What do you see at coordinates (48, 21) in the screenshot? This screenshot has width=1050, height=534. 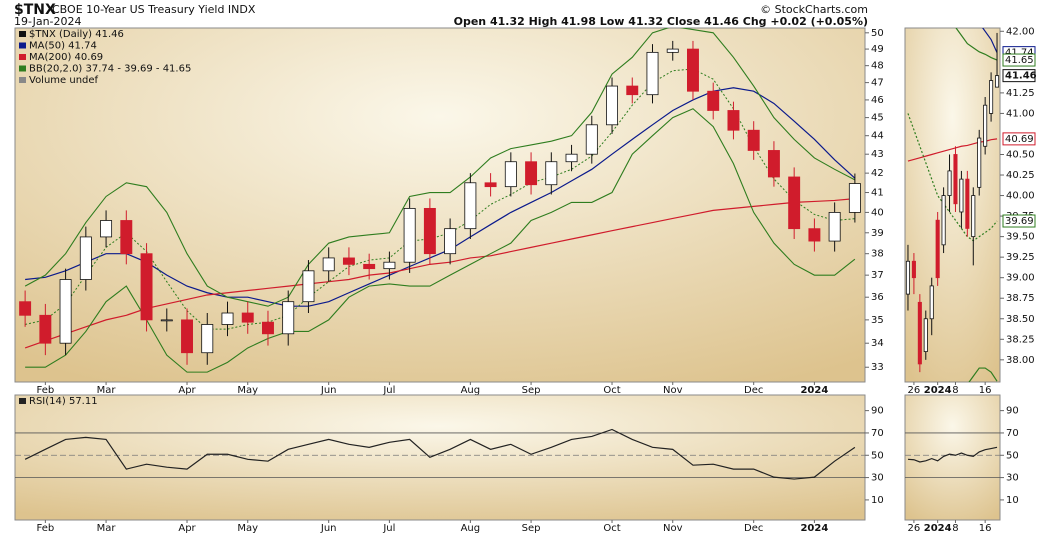 I see `date: 19-Jan-2024` at bounding box center [48, 21].